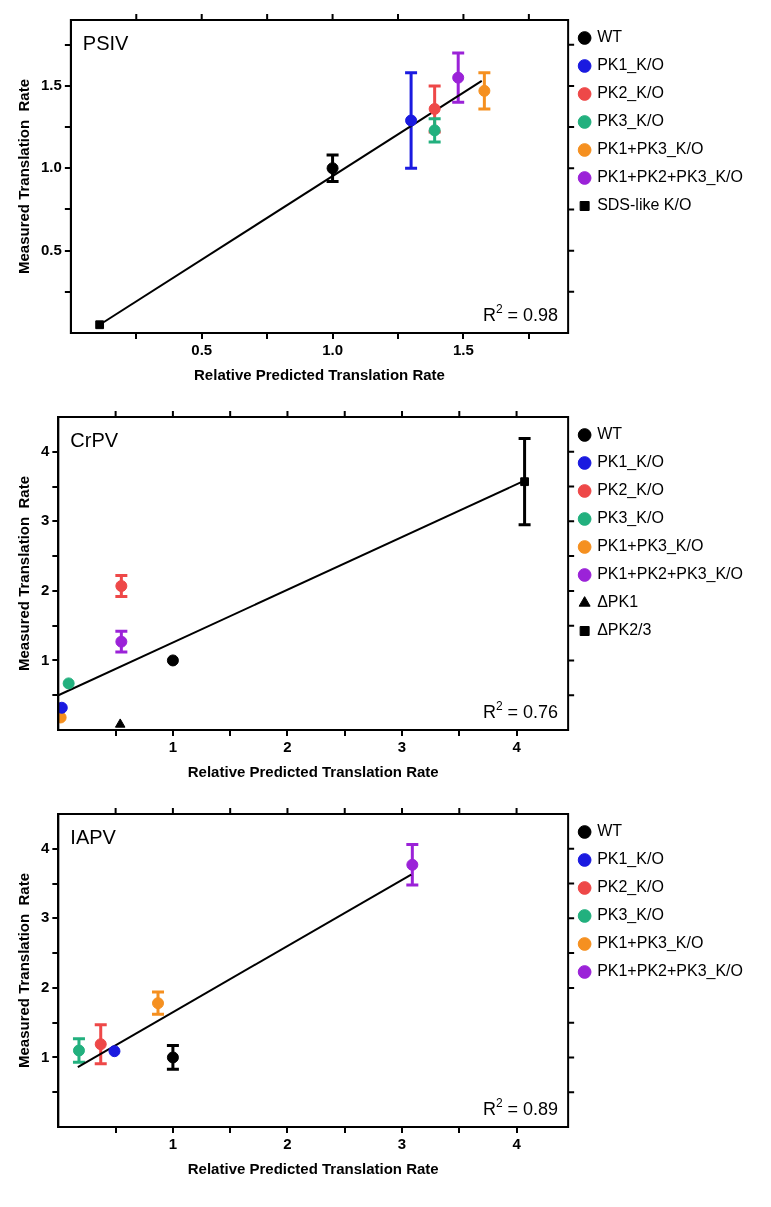 The height and width of the screenshot is (1207, 771). I want to click on y-tick-label: 1.5, so click(51, 85).